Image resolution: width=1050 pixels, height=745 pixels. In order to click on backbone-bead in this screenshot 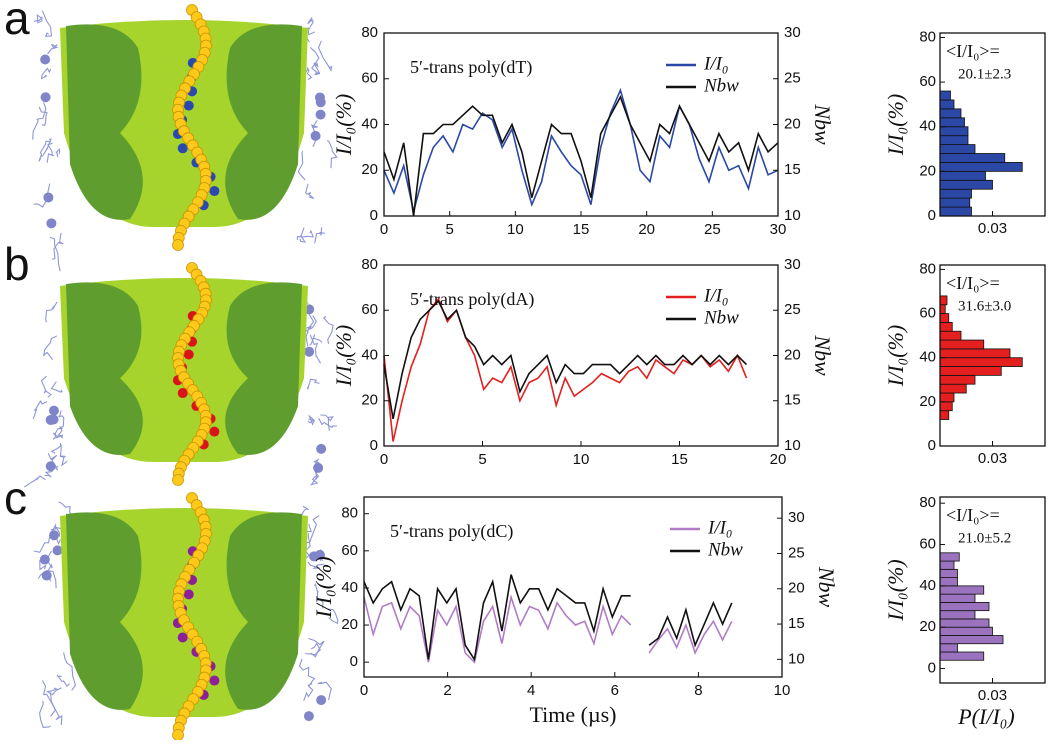, I will do `click(178, 245)`.